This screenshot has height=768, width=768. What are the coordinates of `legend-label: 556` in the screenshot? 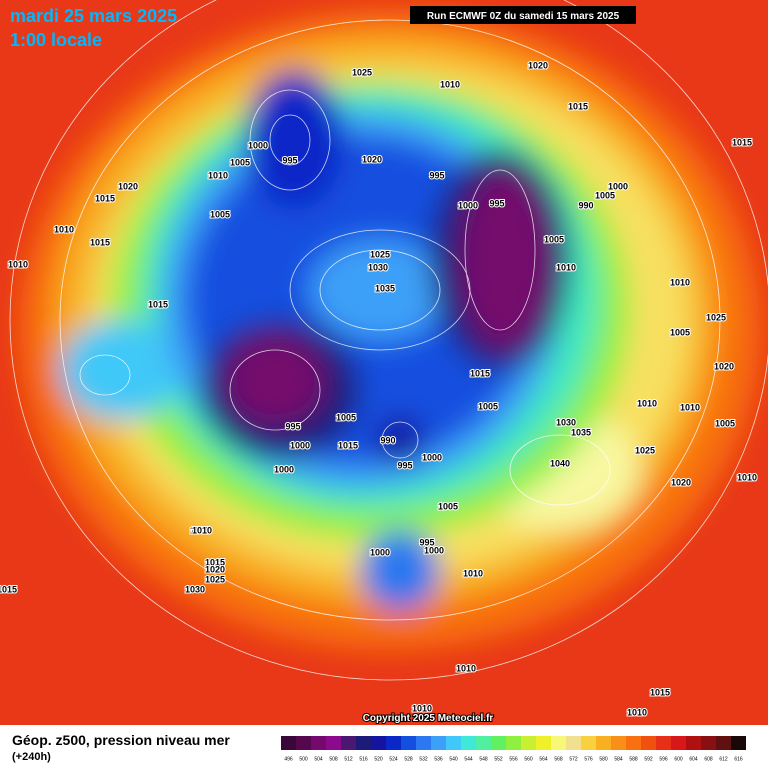 It's located at (513, 759).